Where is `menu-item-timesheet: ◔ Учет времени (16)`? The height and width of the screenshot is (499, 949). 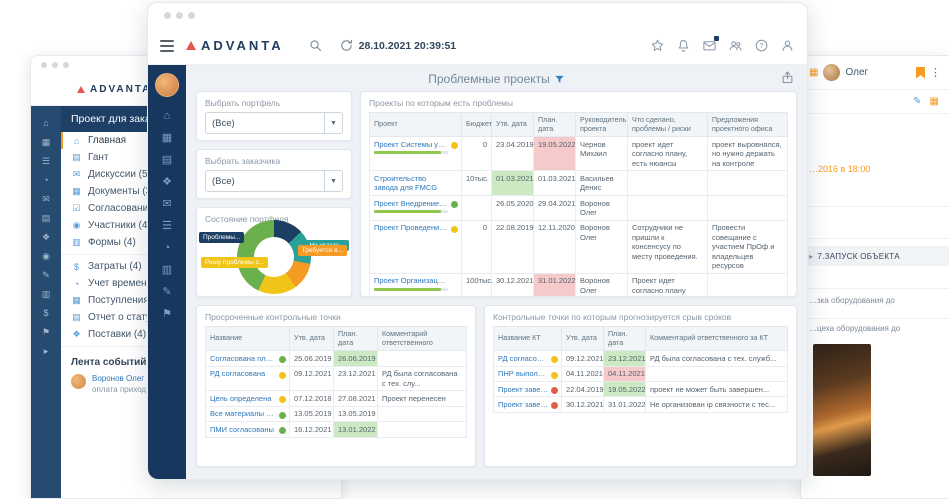
menu-item-timesheet: ◔ Учет времени (16) is located at coordinates (201, 283).